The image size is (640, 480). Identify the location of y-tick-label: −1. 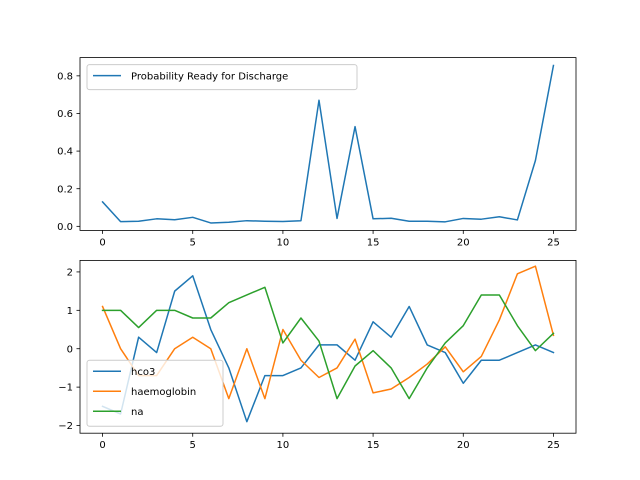
(65, 388).